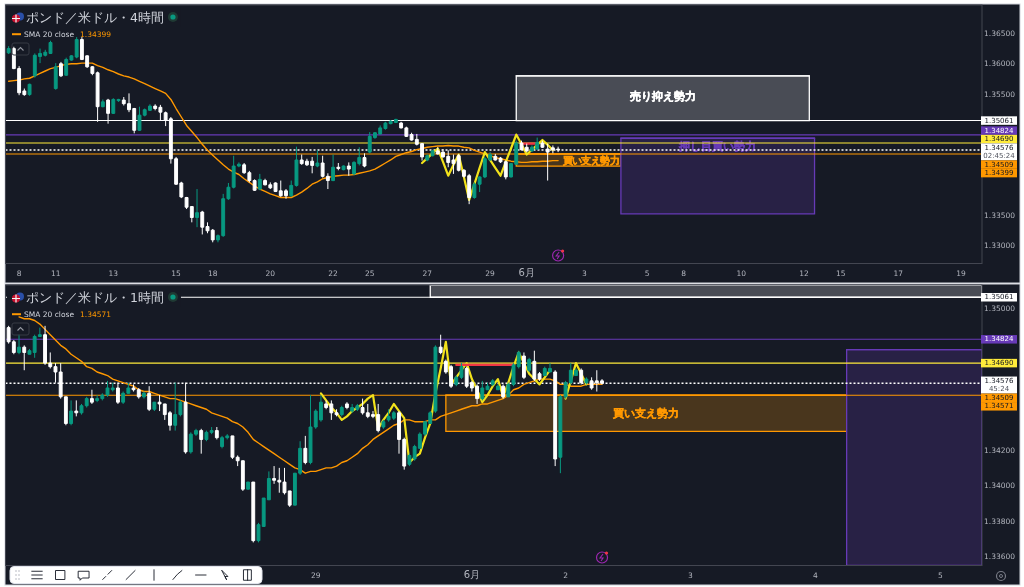 This screenshot has height=587, width=1024. Describe the element at coordinates (95, 297) in the screenshot. I see `chart-title: ポンド／米ドル・1時間` at that location.